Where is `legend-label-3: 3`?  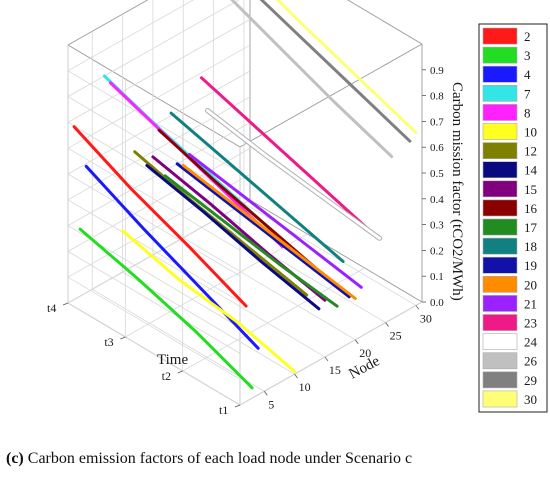 legend-label-3: 3 is located at coordinates (527, 55).